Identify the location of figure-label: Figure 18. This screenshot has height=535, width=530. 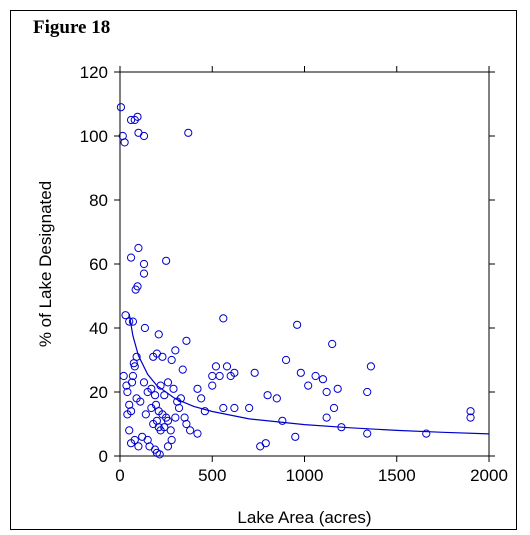
(72, 27).